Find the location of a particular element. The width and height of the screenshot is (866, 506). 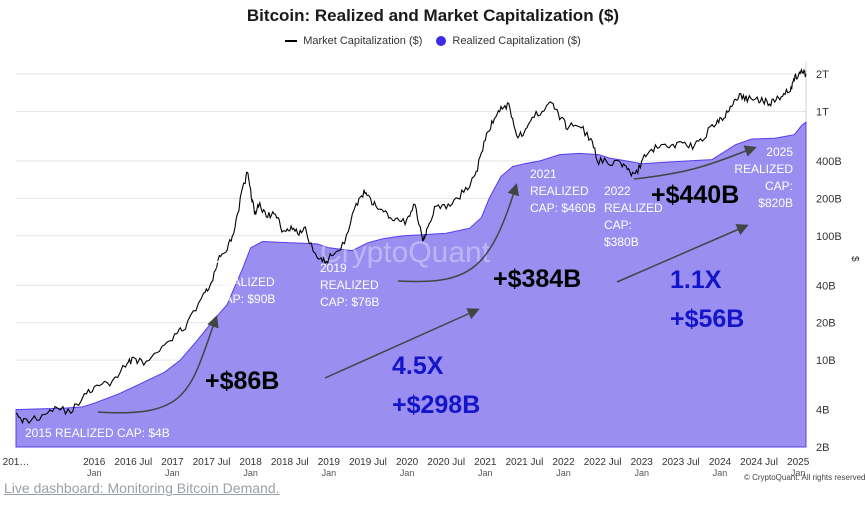

x-tick-label: 2017 is located at coordinates (172, 462).